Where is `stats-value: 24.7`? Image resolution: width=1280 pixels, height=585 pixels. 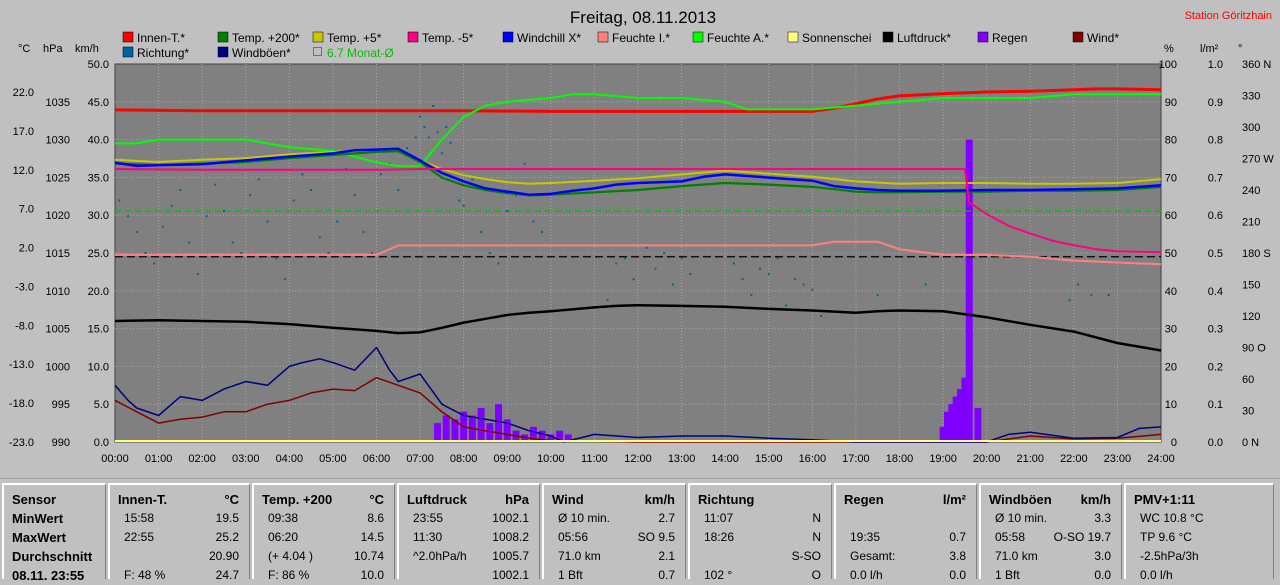 stats-value: 24.7 is located at coordinates (227, 575).